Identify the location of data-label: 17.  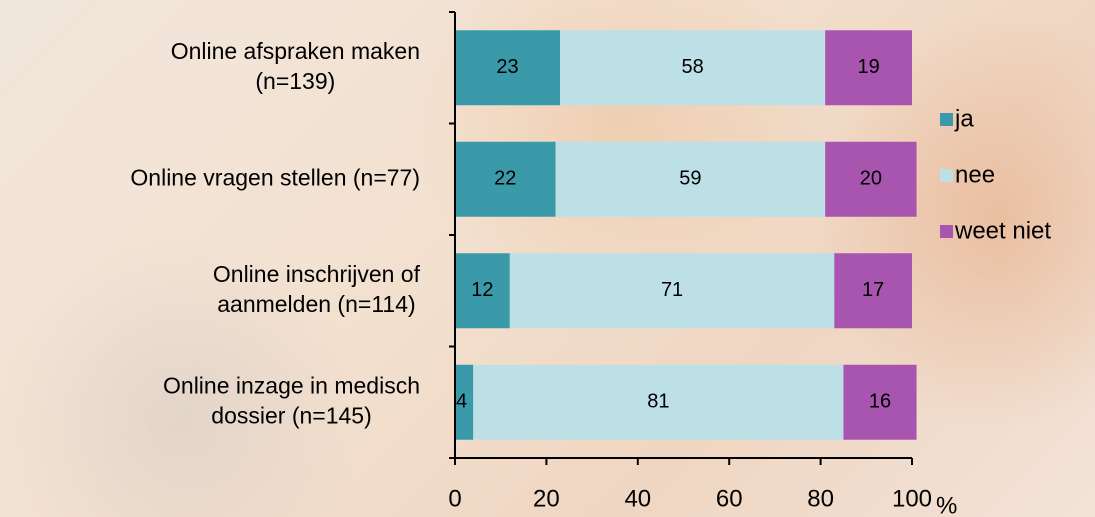
(873, 290).